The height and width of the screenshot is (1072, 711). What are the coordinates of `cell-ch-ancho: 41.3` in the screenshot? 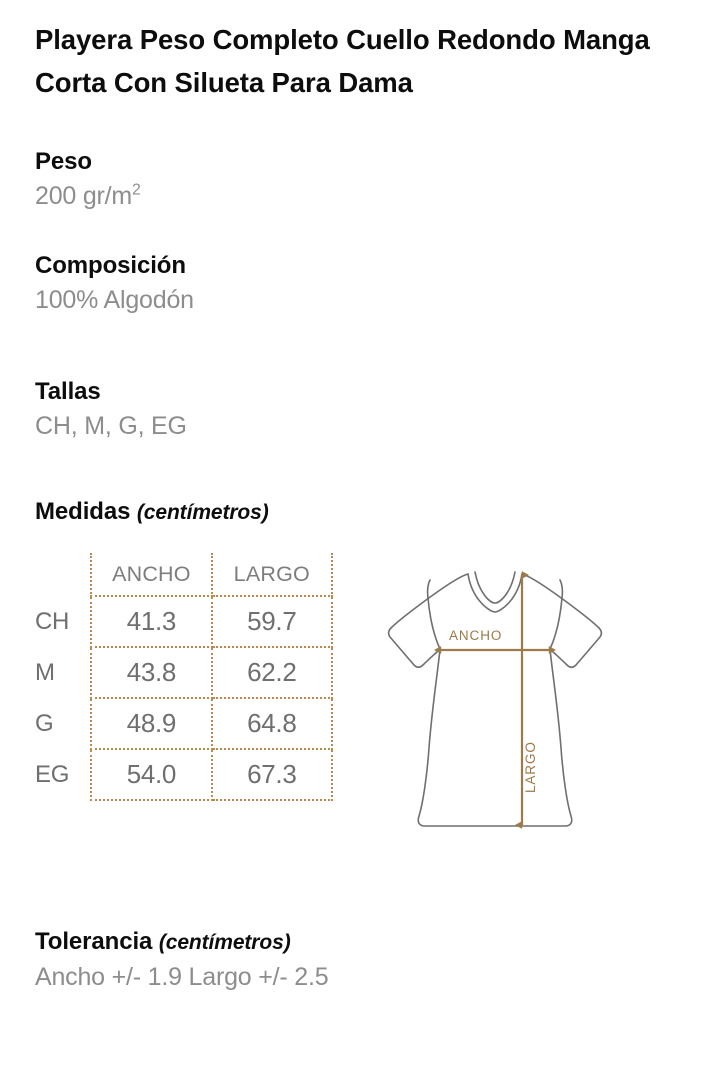 It's located at (151, 622).